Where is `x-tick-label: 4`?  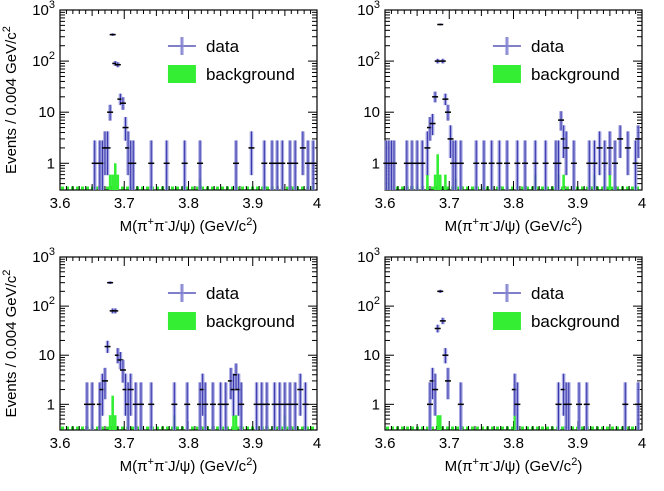 x-tick-label: 4 is located at coordinates (642, 443).